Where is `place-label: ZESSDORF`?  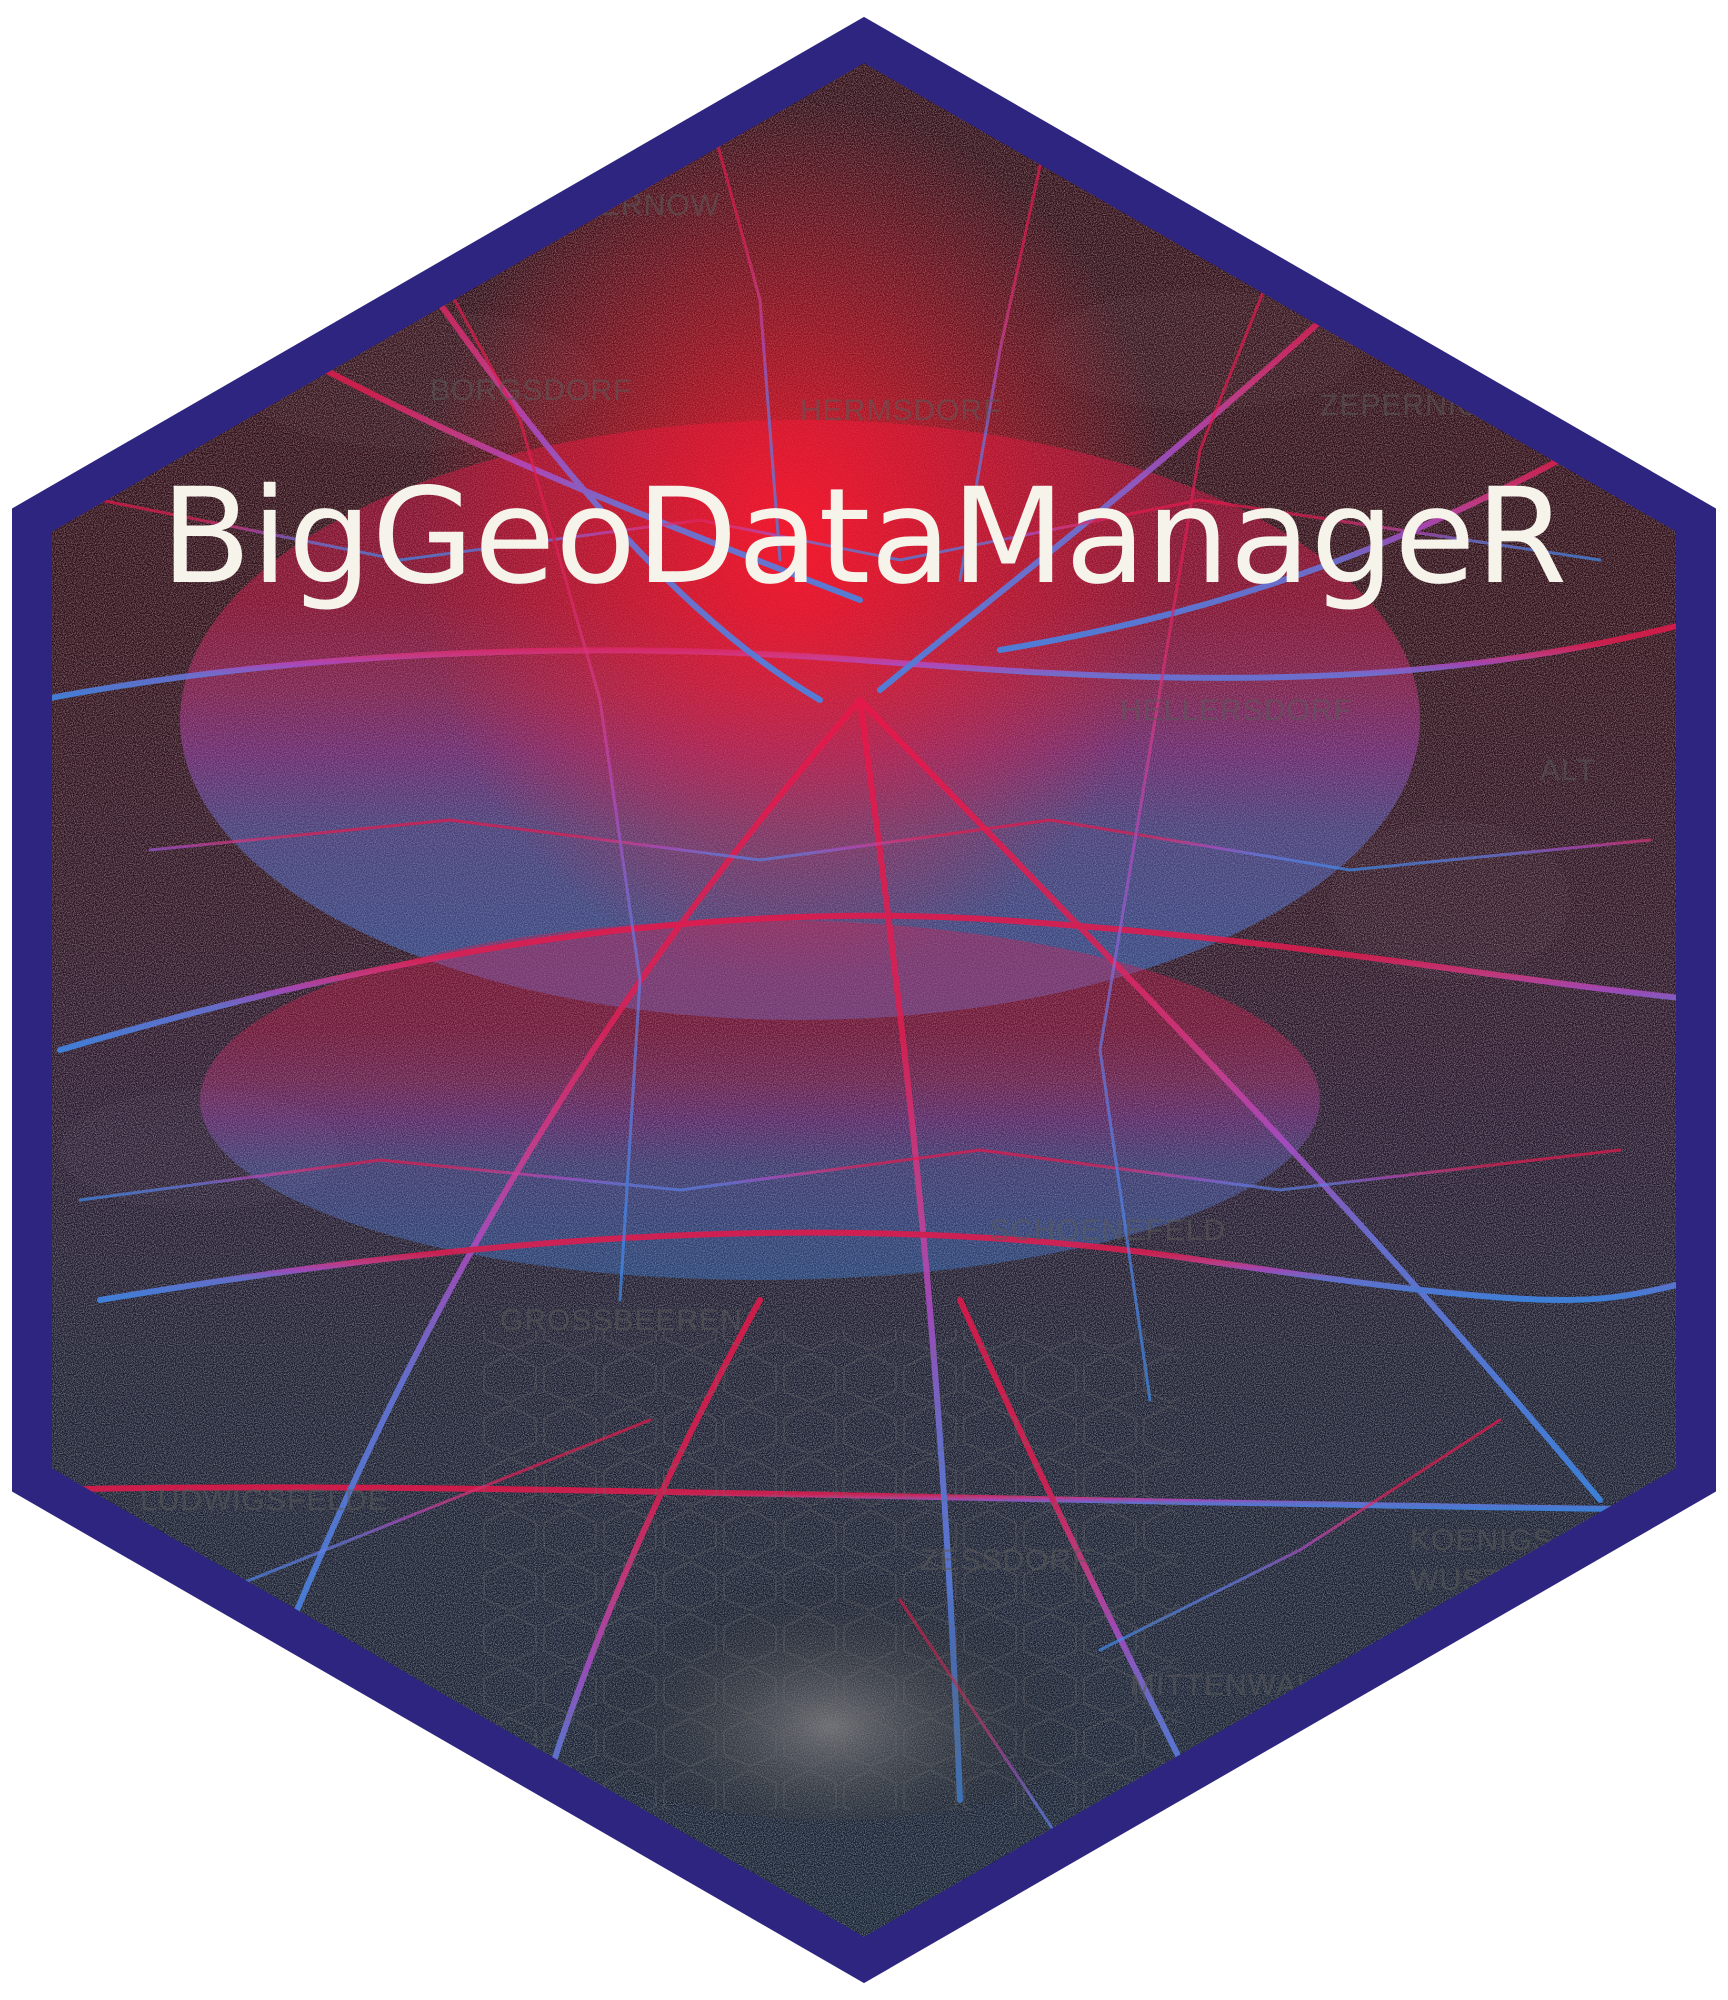 place-label: ZESSDORF is located at coordinates (1005, 1560).